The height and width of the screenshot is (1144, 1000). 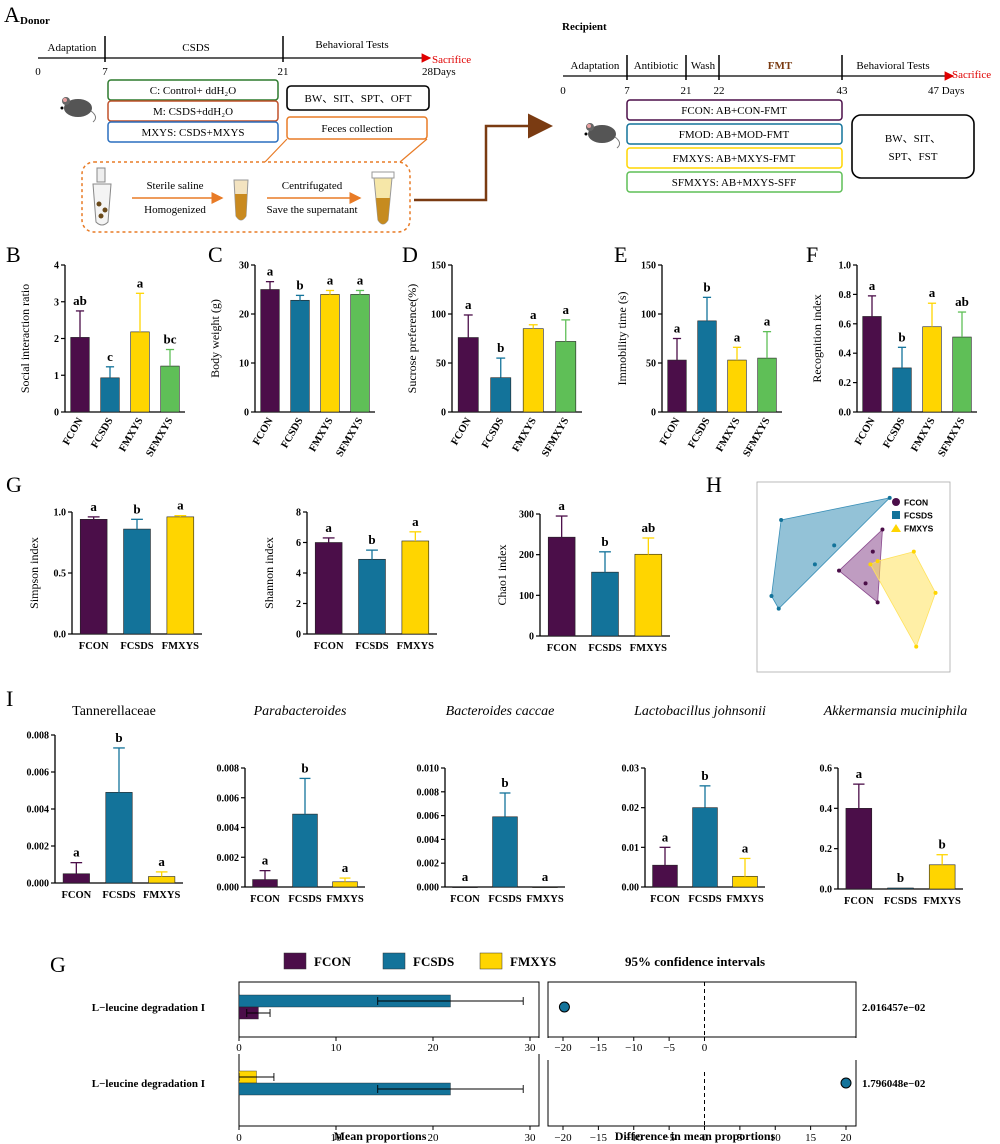 What do you see at coordinates (38, 736) in the screenshot?
I see `y-tick-label: 0.008` at bounding box center [38, 736].